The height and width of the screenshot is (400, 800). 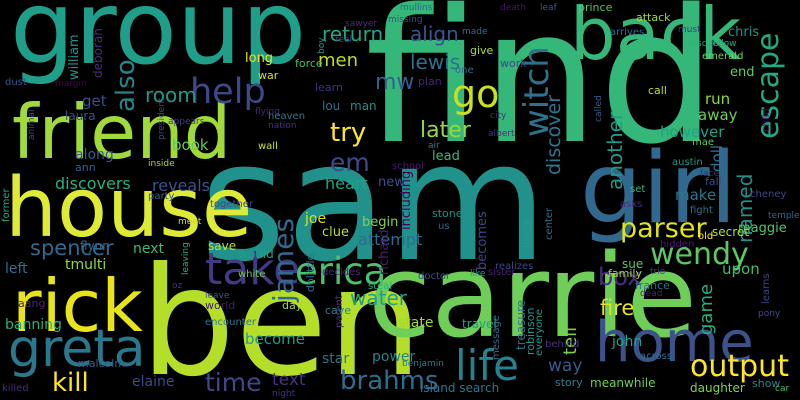 What do you see at coordinates (766, 383) in the screenshot?
I see `word: show` at bounding box center [766, 383].